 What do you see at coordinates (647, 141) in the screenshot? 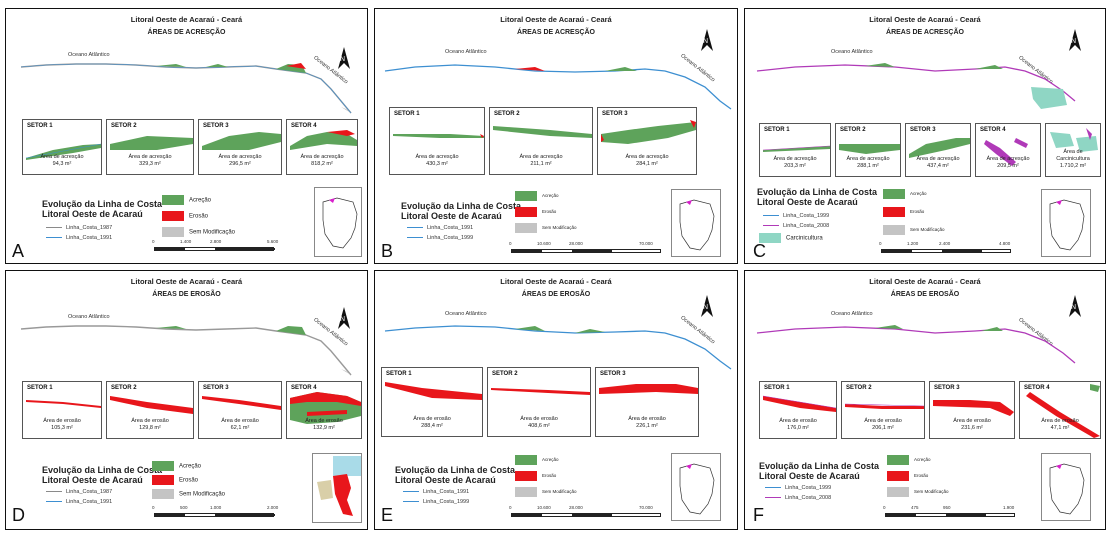
I see `sector-inset-3: SETOR 3 Área de acresção 284,1 m²` at bounding box center [647, 141].